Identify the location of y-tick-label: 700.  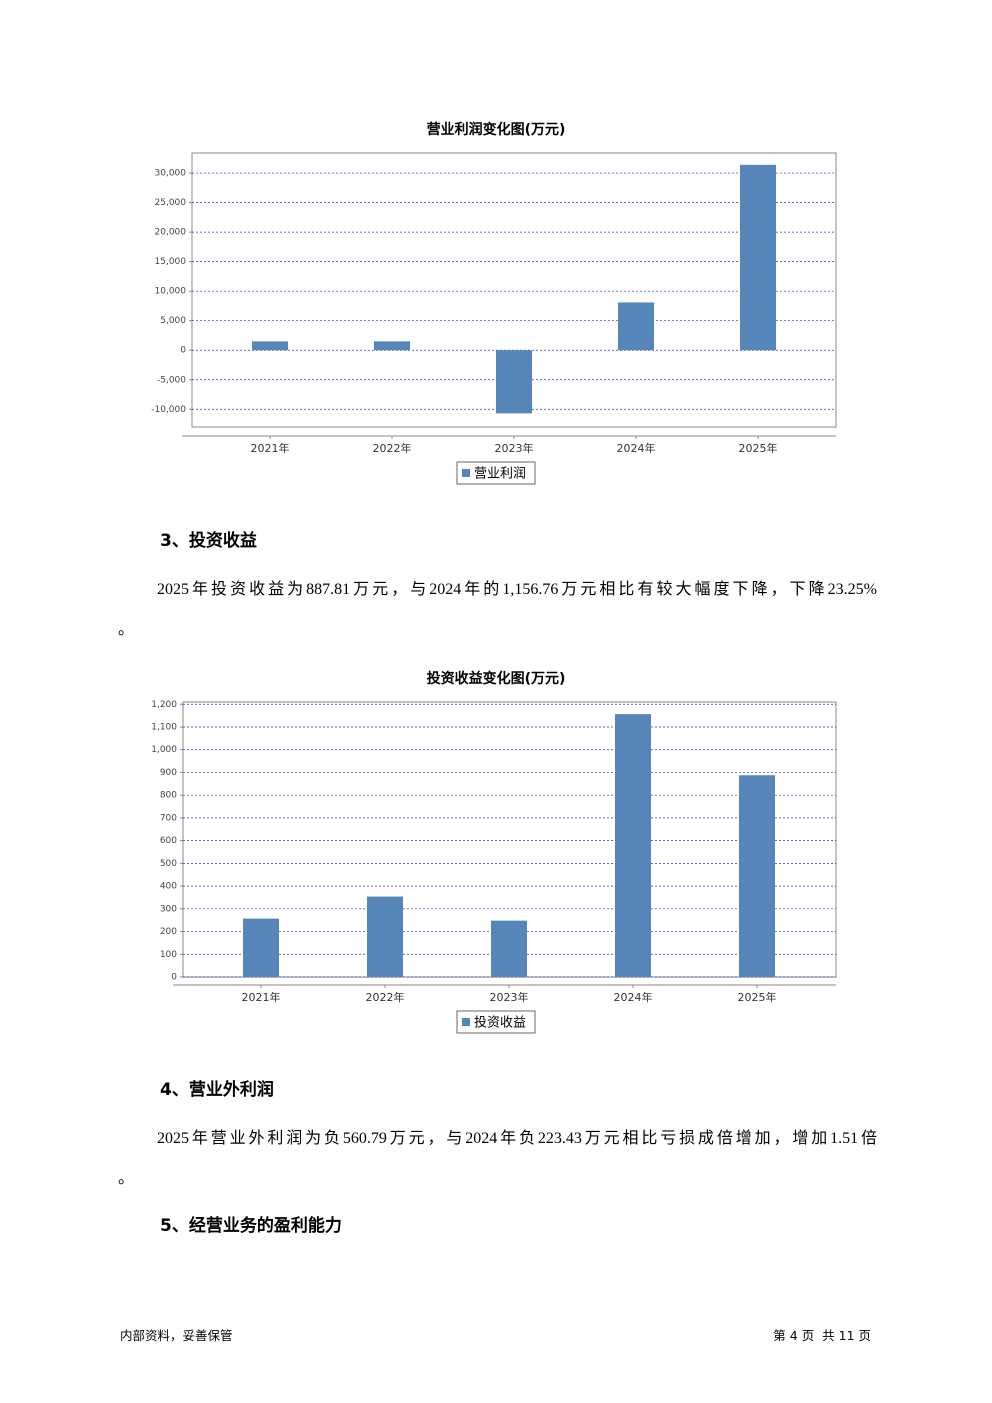
(168, 818).